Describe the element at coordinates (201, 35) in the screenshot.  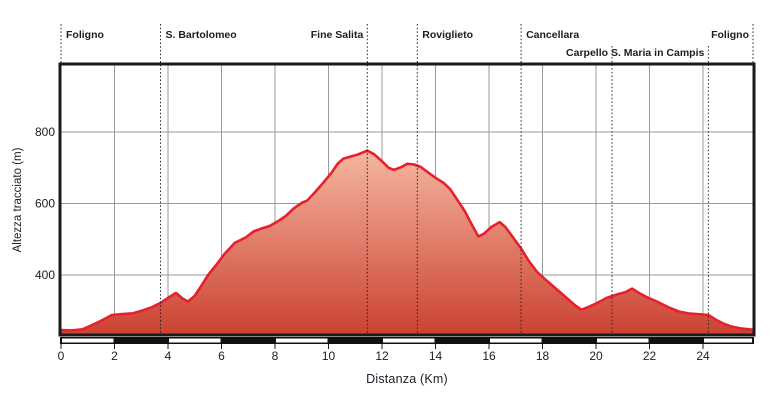
I see `marker-label-s-bartolomeo: S. Bartolomeo` at that location.